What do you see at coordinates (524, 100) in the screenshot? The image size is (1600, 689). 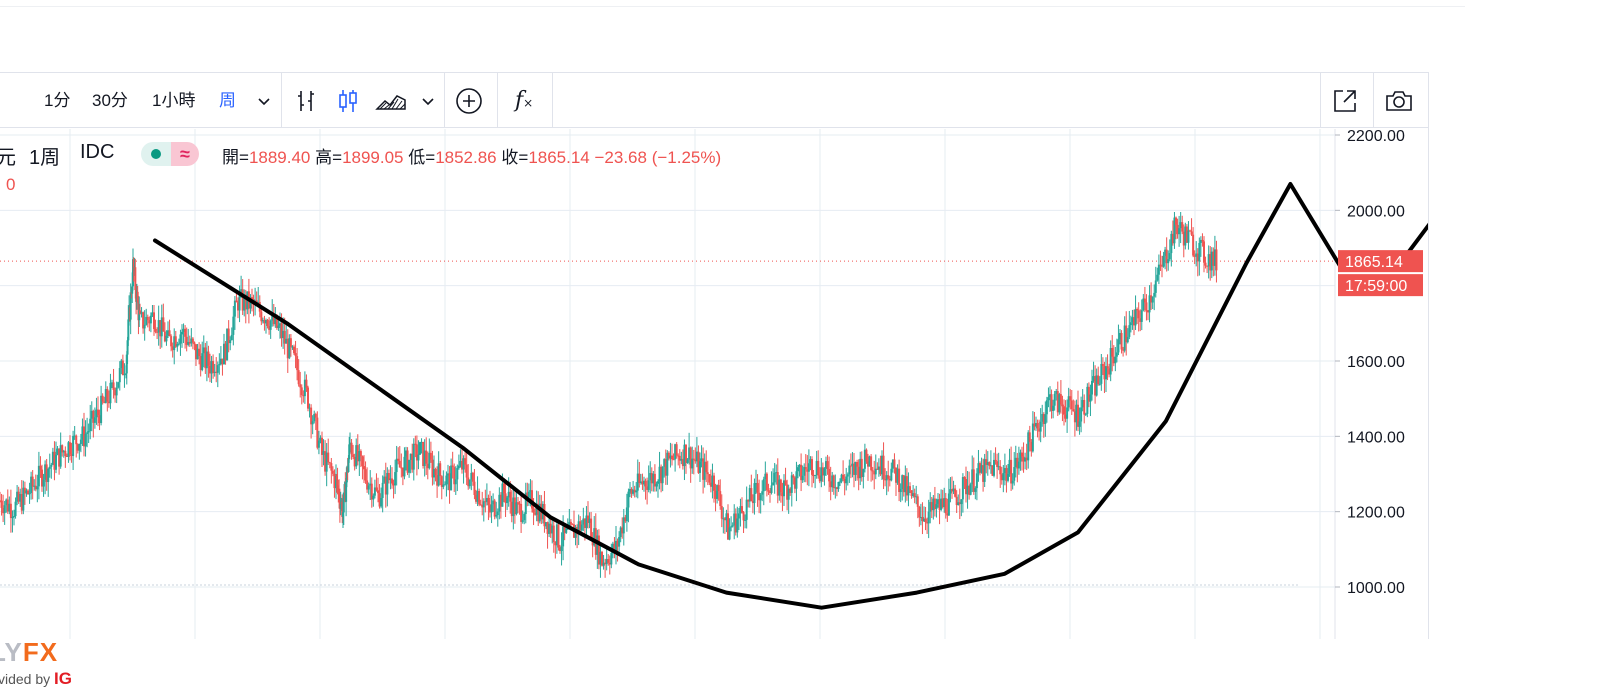 I see `fx-function-icon: f×` at bounding box center [524, 100].